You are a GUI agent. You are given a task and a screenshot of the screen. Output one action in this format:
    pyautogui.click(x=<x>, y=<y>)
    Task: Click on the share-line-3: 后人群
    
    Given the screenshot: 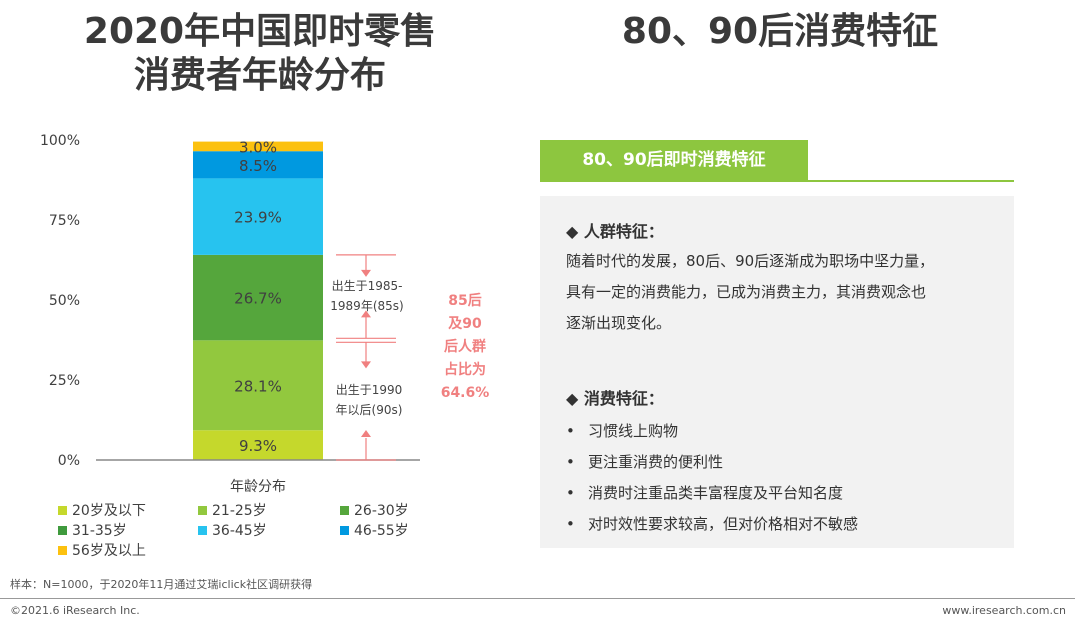 What is the action you would take?
    pyautogui.click(x=465, y=347)
    